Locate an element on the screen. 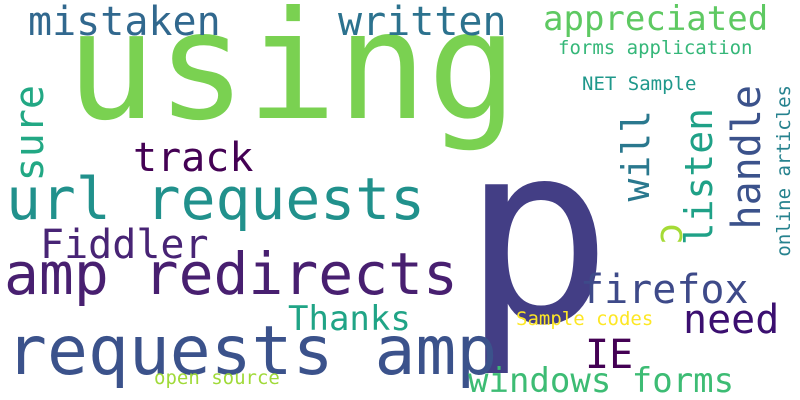 The width and height of the screenshot is (800, 400). word-written: written is located at coordinates (422, 22).